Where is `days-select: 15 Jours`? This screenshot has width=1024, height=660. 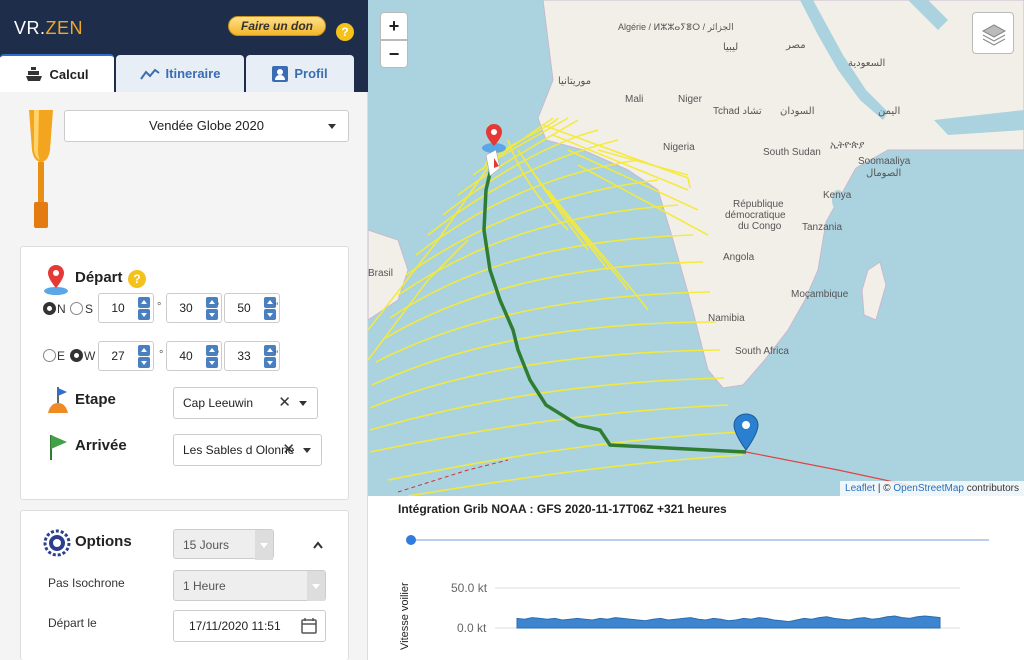 days-select: 15 Jours is located at coordinates (223, 544).